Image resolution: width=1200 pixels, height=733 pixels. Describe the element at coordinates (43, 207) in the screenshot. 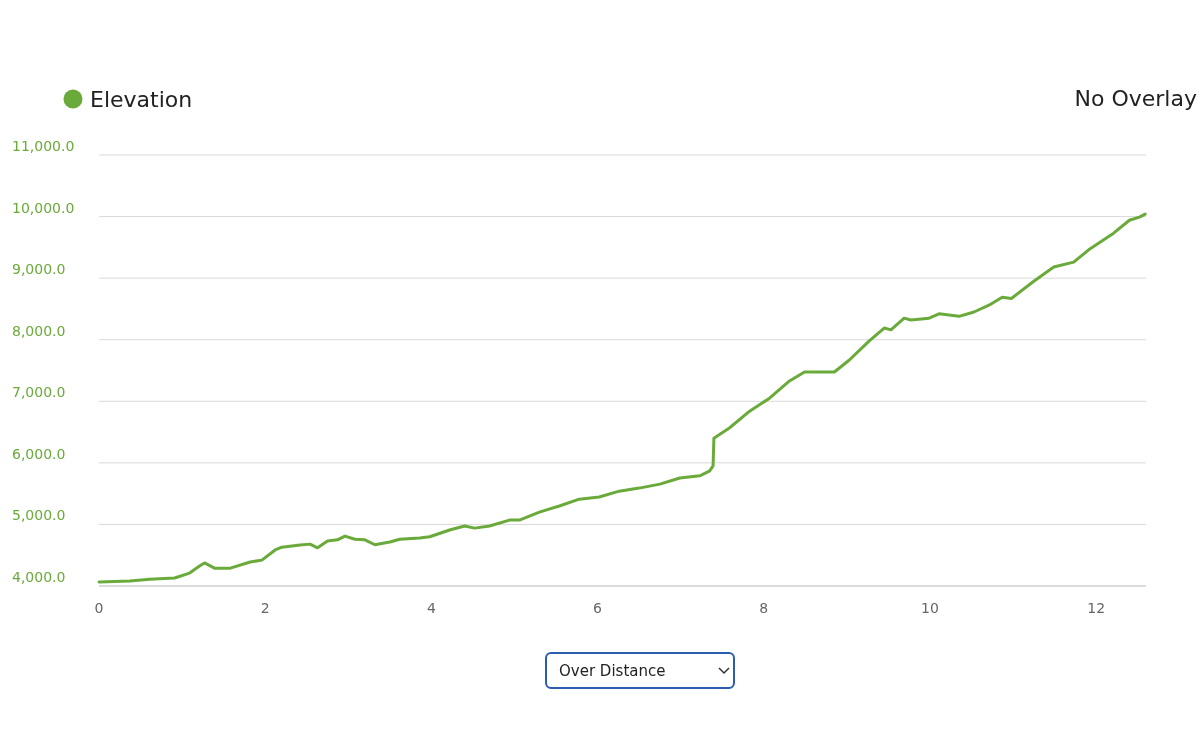

I see `y-tick-label: 10,000.0` at that location.